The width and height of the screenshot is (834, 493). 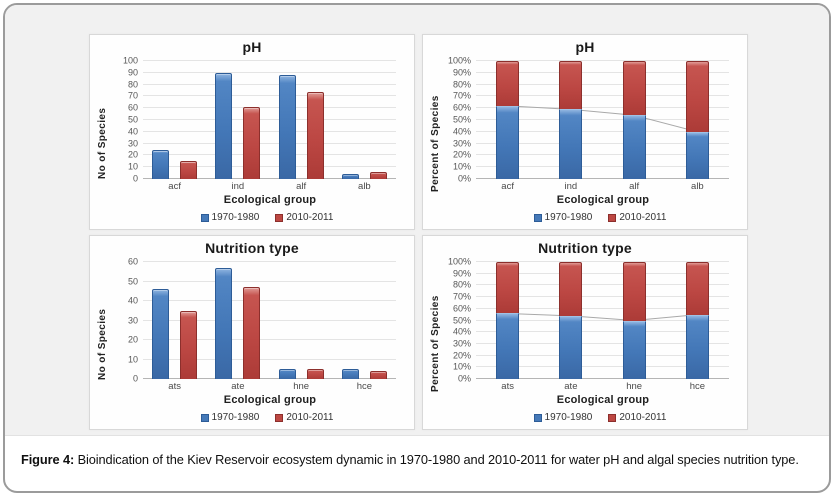 I want to click on y-axis-tick-label: 20%, so click(x=461, y=154).